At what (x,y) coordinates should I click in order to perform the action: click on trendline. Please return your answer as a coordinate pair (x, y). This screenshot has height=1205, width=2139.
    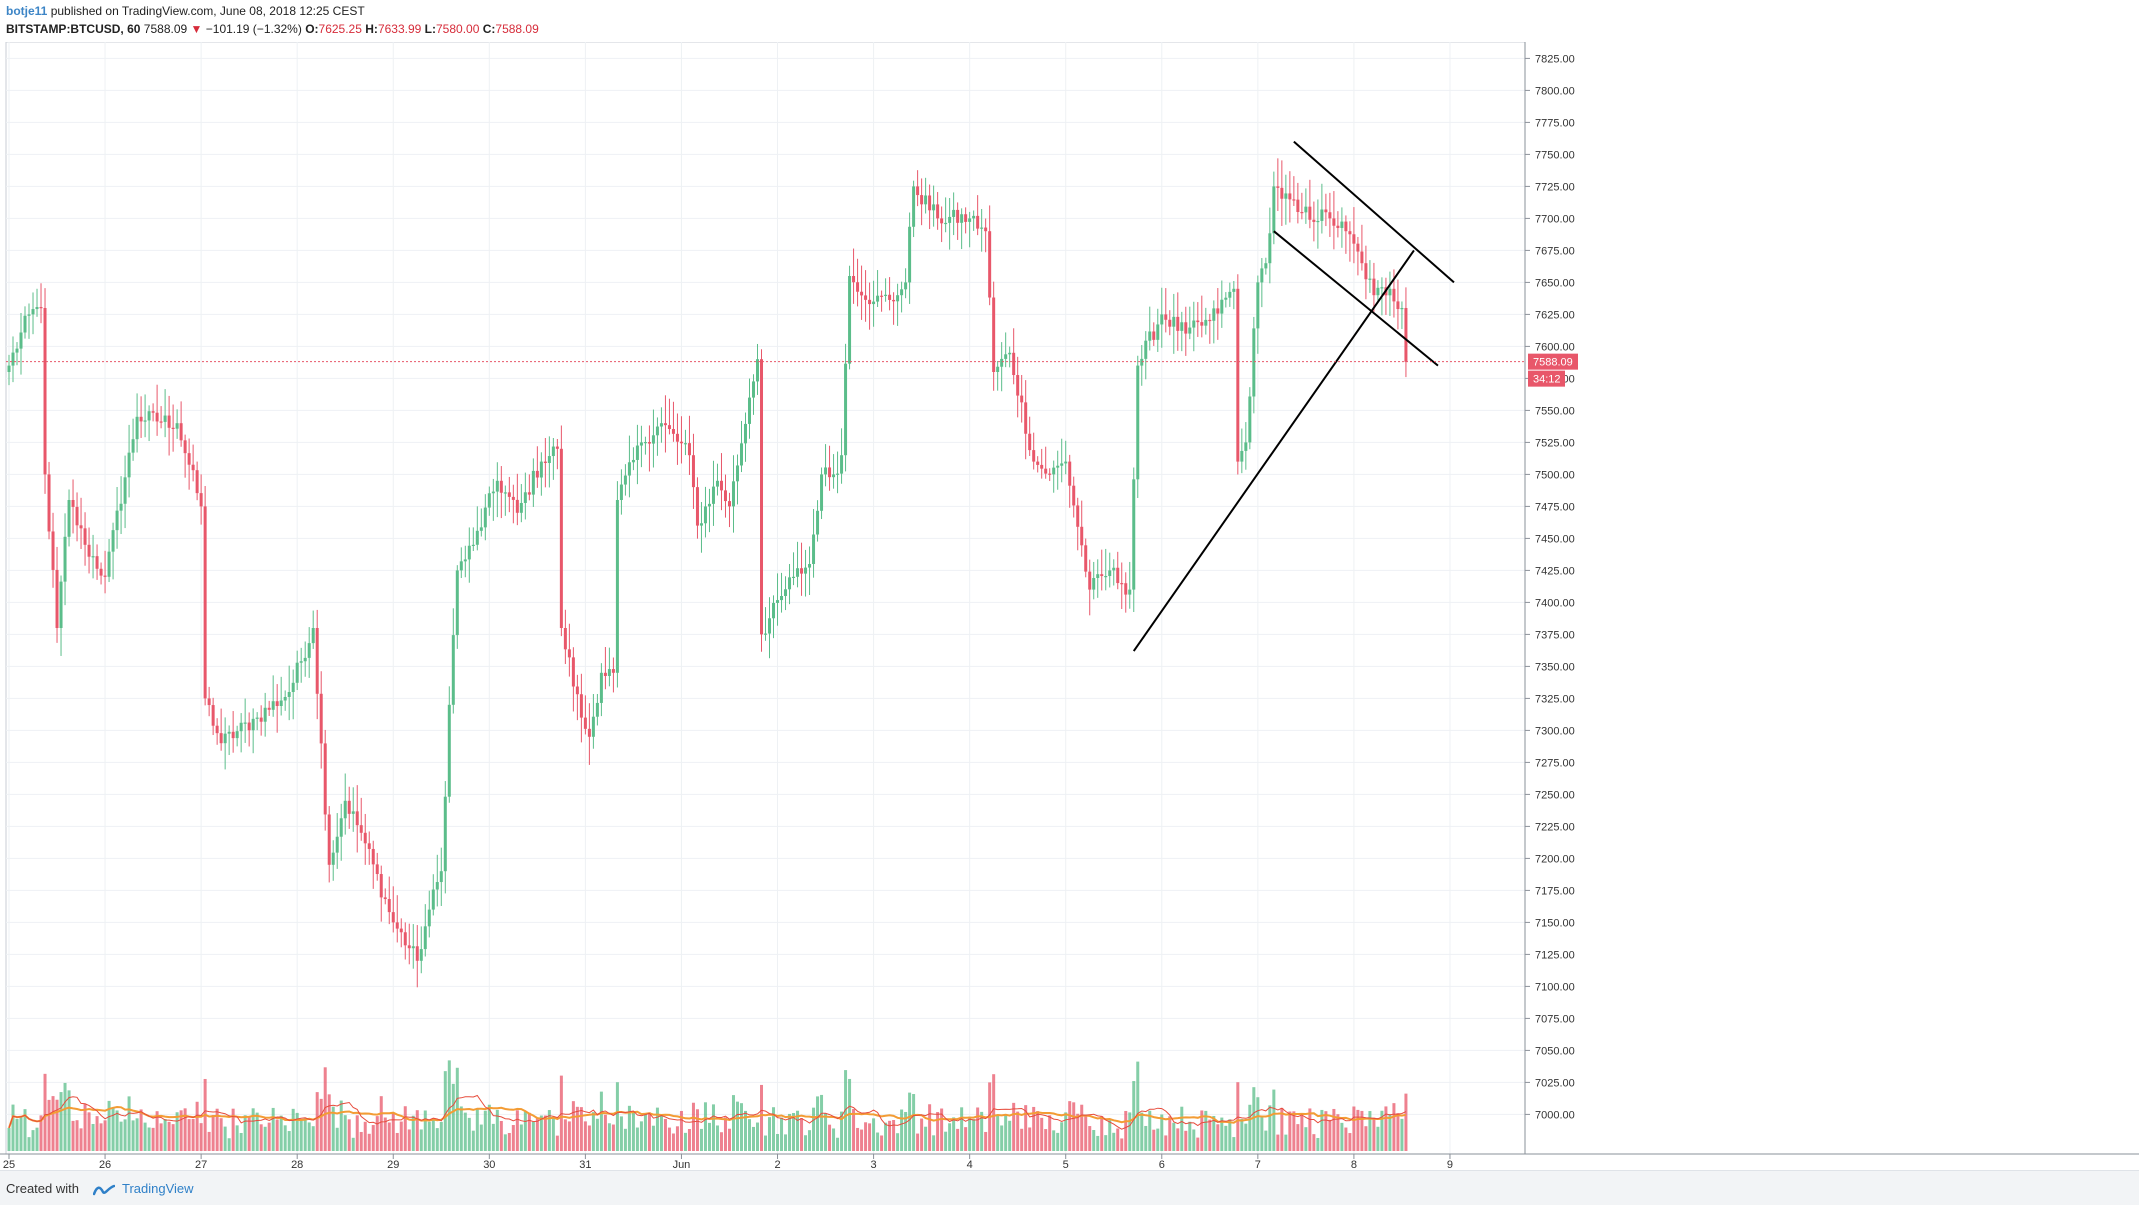
    Looking at the image, I should click on (1356, 298).